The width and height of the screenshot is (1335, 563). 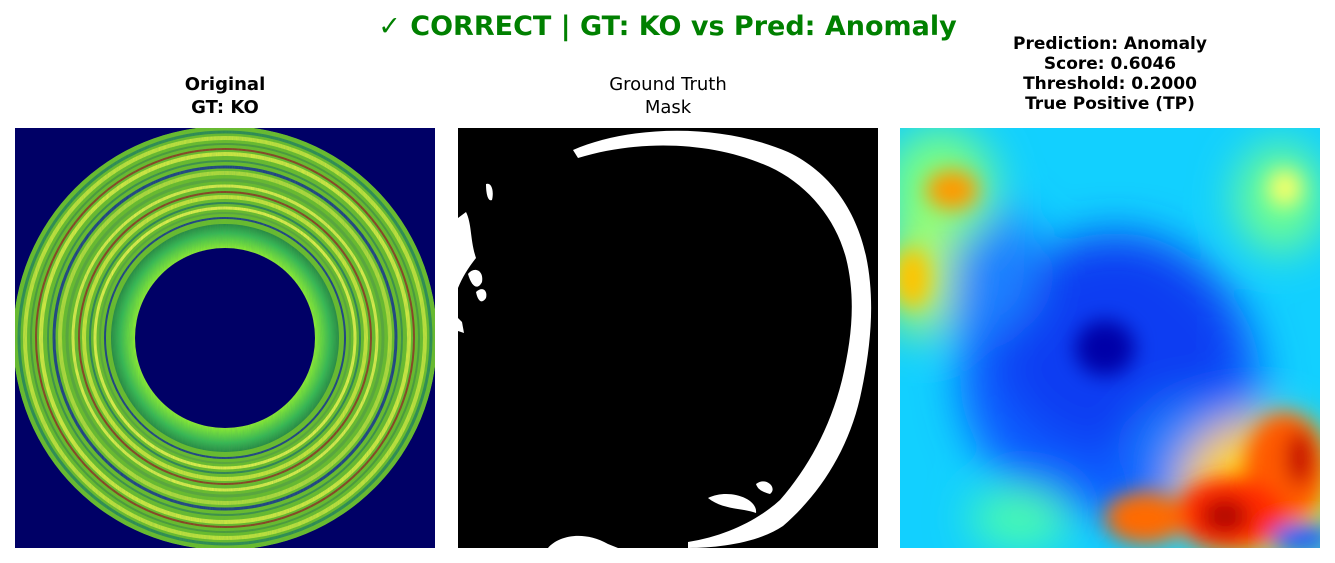 What do you see at coordinates (225, 84) in the screenshot?
I see `original-title-line-1: Original` at bounding box center [225, 84].